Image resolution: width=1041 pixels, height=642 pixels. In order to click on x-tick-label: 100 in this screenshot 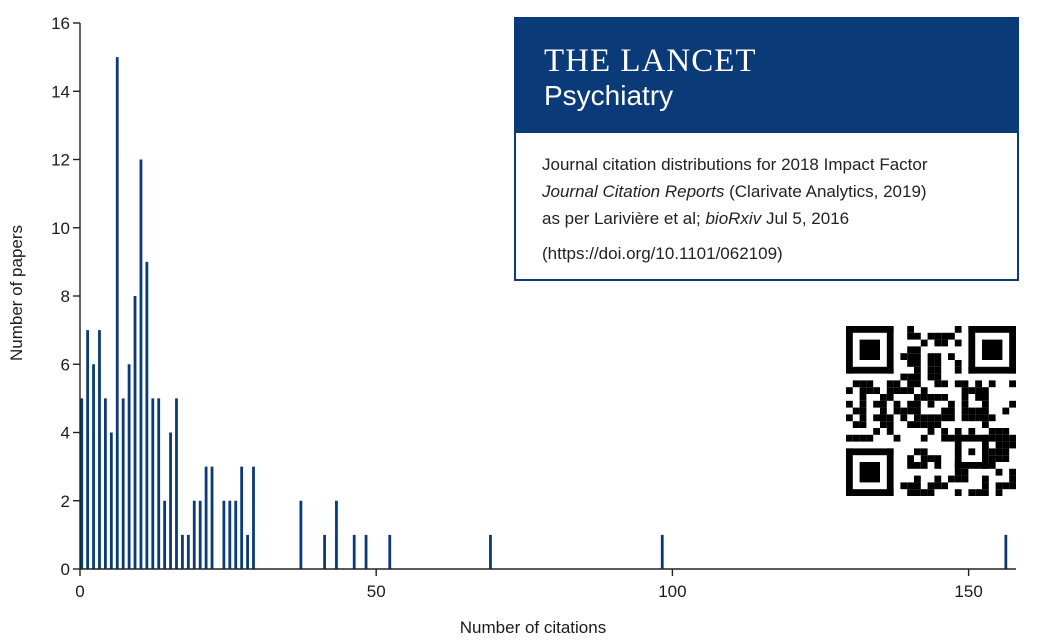, I will do `click(672, 591)`.